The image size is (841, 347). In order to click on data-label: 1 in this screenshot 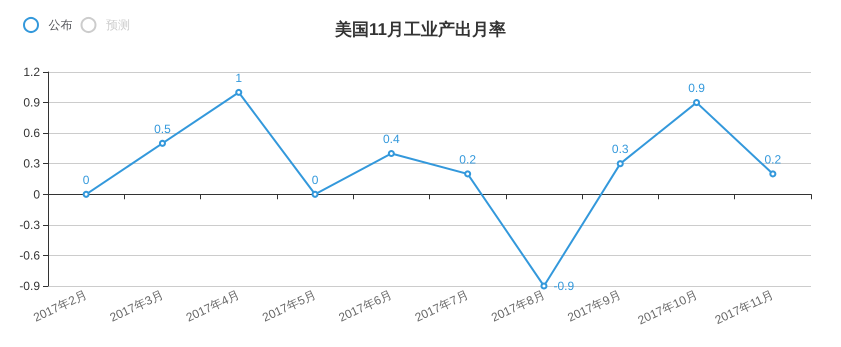, I will do `click(238, 77)`.